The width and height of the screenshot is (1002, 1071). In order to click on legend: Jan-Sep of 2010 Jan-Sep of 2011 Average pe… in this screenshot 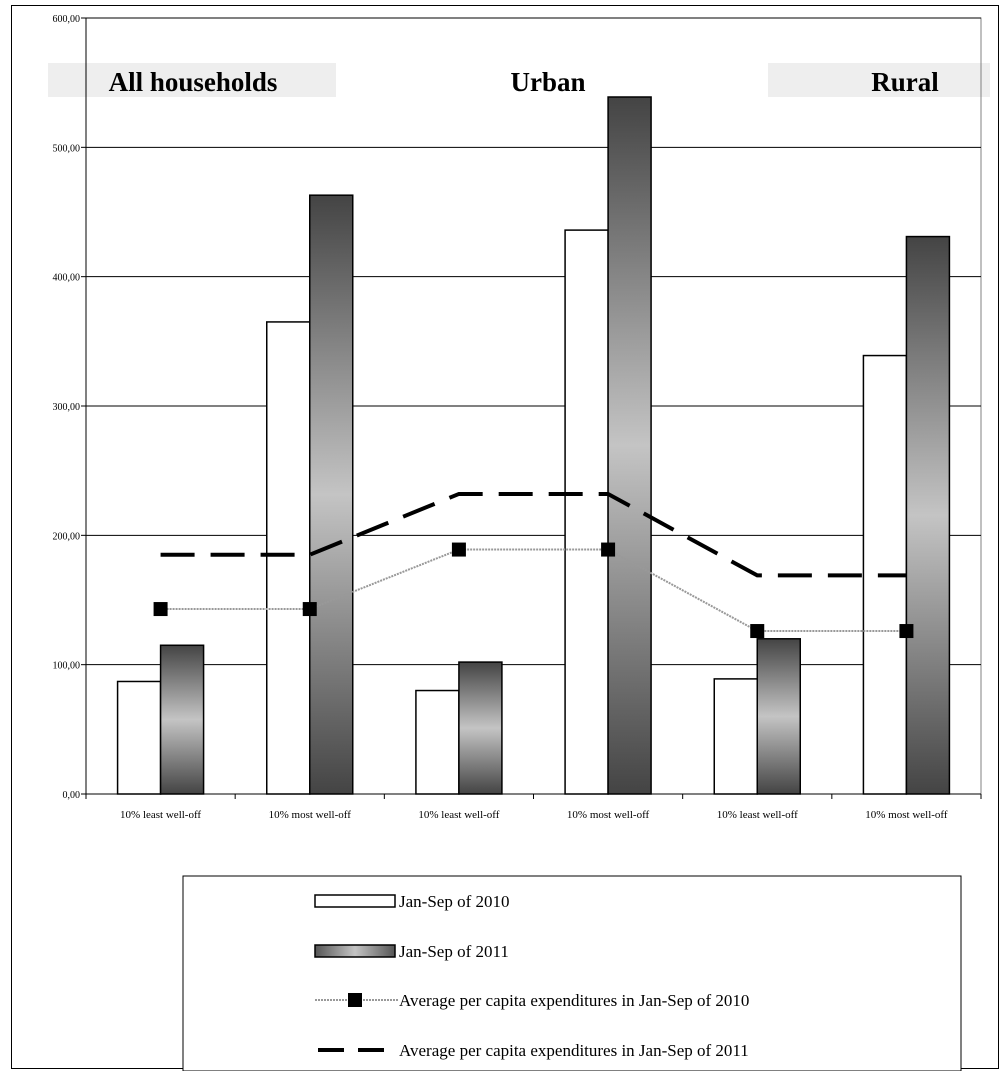, I will do `click(572, 973)`.